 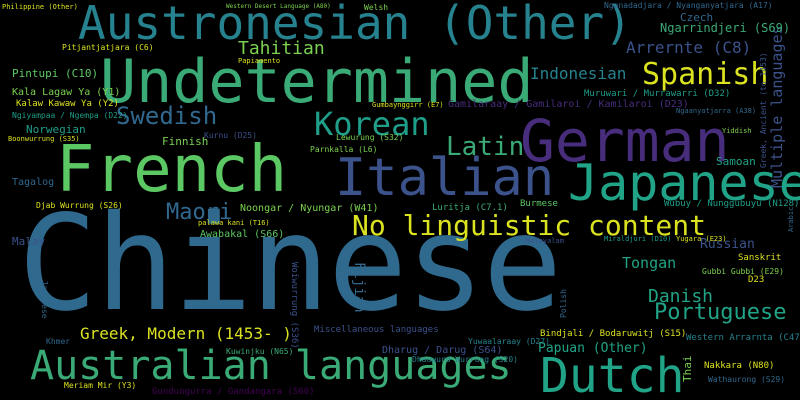 What do you see at coordinates (568, 104) in the screenshot?
I see `word-gamilaraay: Gamilaraay / Gamilaroi / Kamilaroi (D23)` at bounding box center [568, 104].